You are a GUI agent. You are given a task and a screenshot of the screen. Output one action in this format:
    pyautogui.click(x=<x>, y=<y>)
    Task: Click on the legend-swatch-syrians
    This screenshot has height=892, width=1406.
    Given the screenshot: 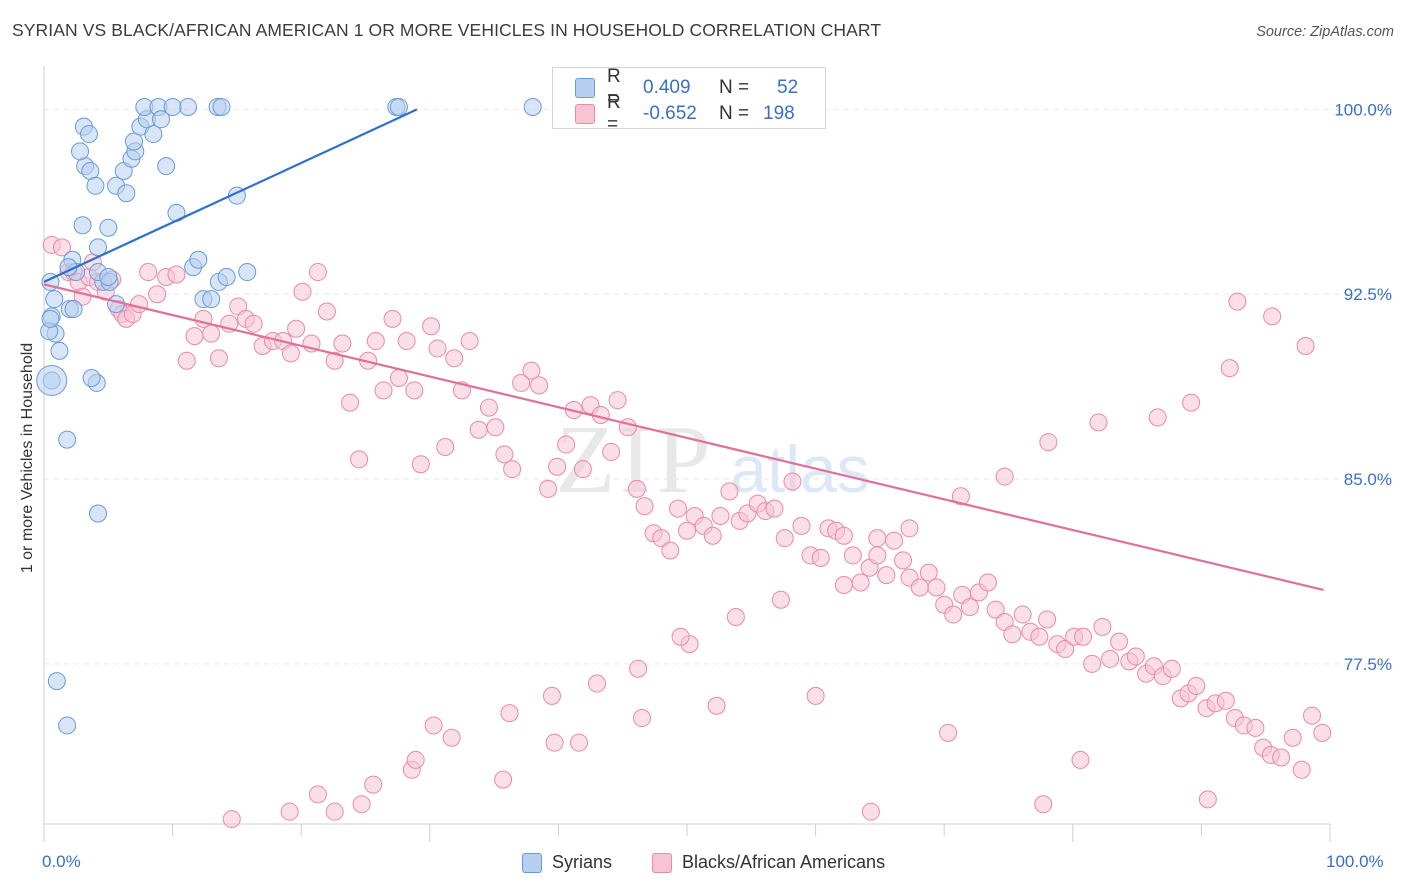 What is the action you would take?
    pyautogui.click(x=585, y=88)
    